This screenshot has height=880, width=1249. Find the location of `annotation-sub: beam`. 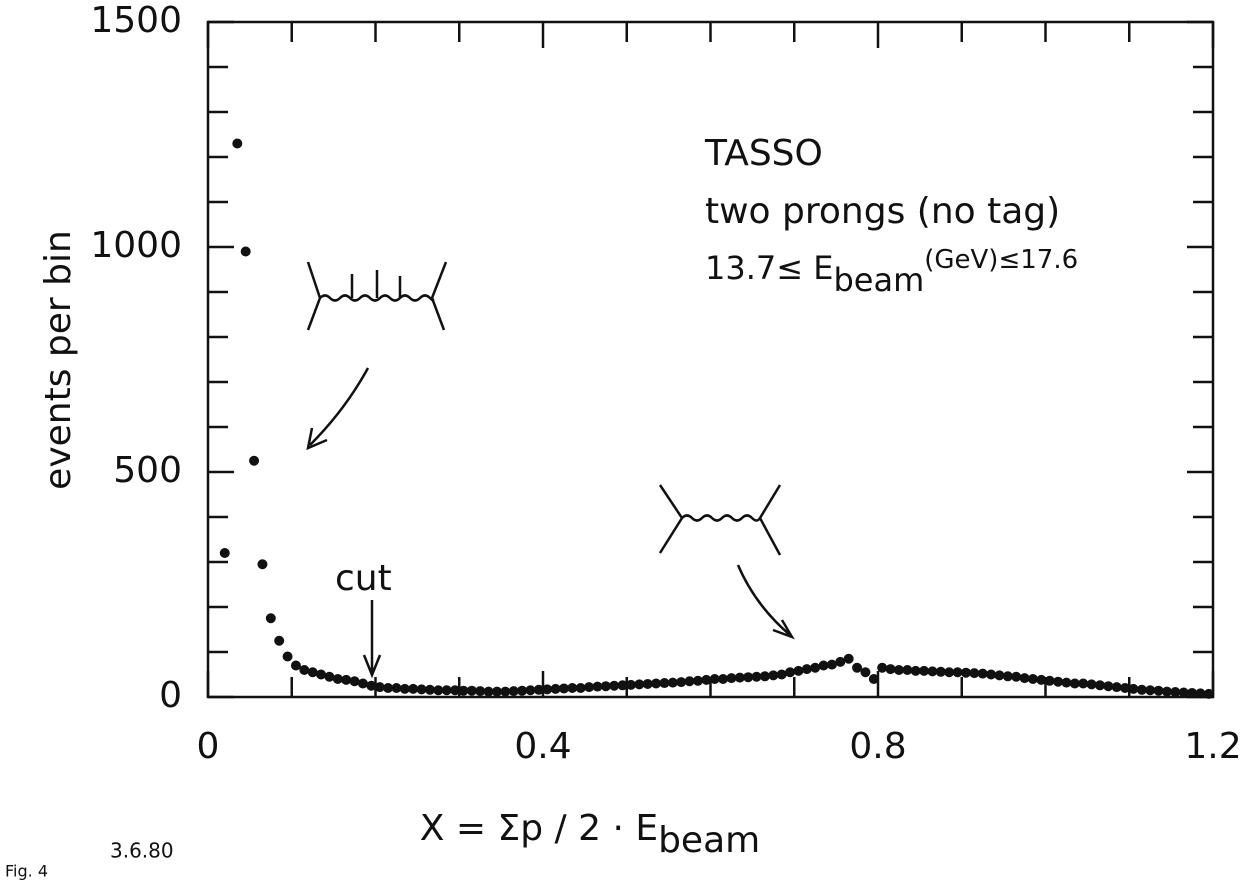

annotation-sub: beam is located at coordinates (878, 280).